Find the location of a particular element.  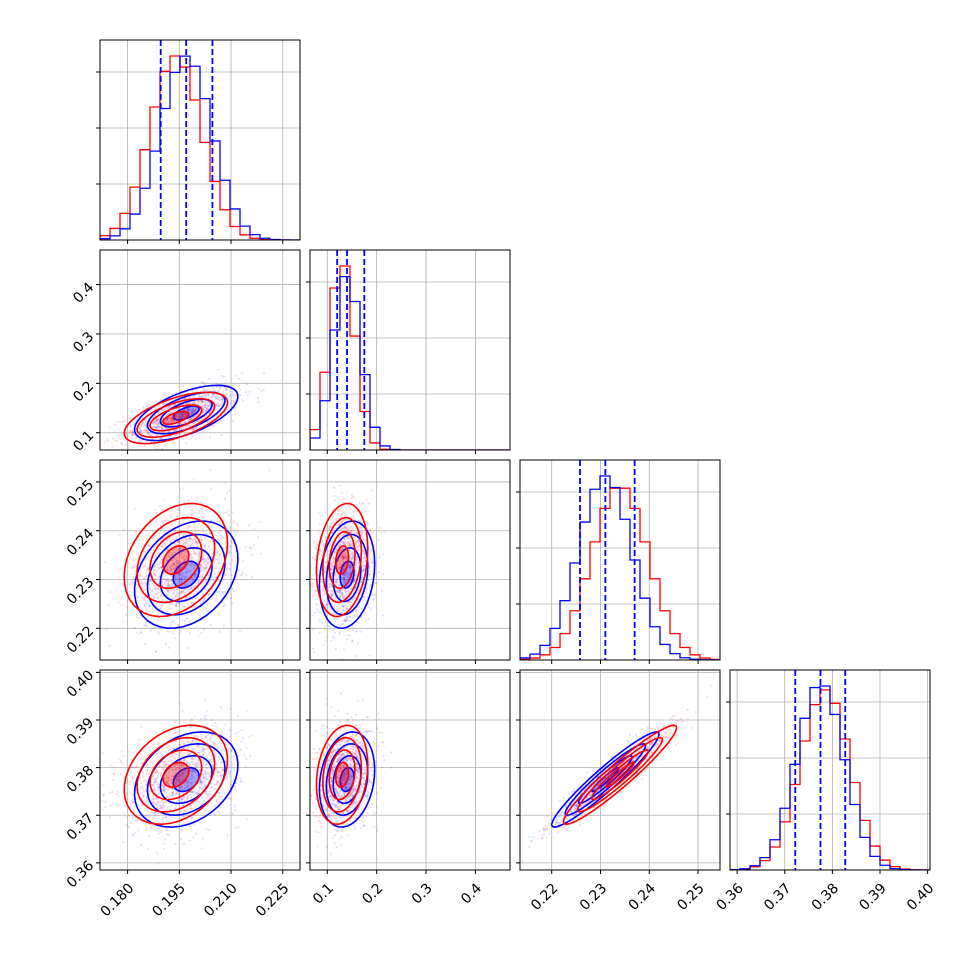

x-tick-label: 0.3 is located at coordinates (422, 893).